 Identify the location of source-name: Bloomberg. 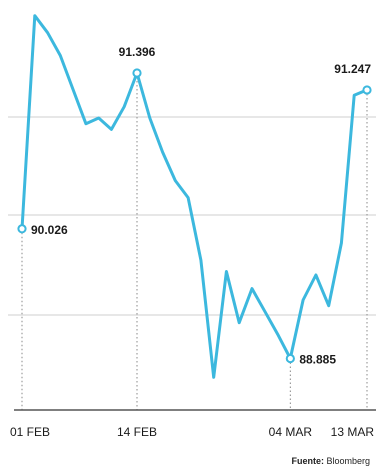
(348, 461).